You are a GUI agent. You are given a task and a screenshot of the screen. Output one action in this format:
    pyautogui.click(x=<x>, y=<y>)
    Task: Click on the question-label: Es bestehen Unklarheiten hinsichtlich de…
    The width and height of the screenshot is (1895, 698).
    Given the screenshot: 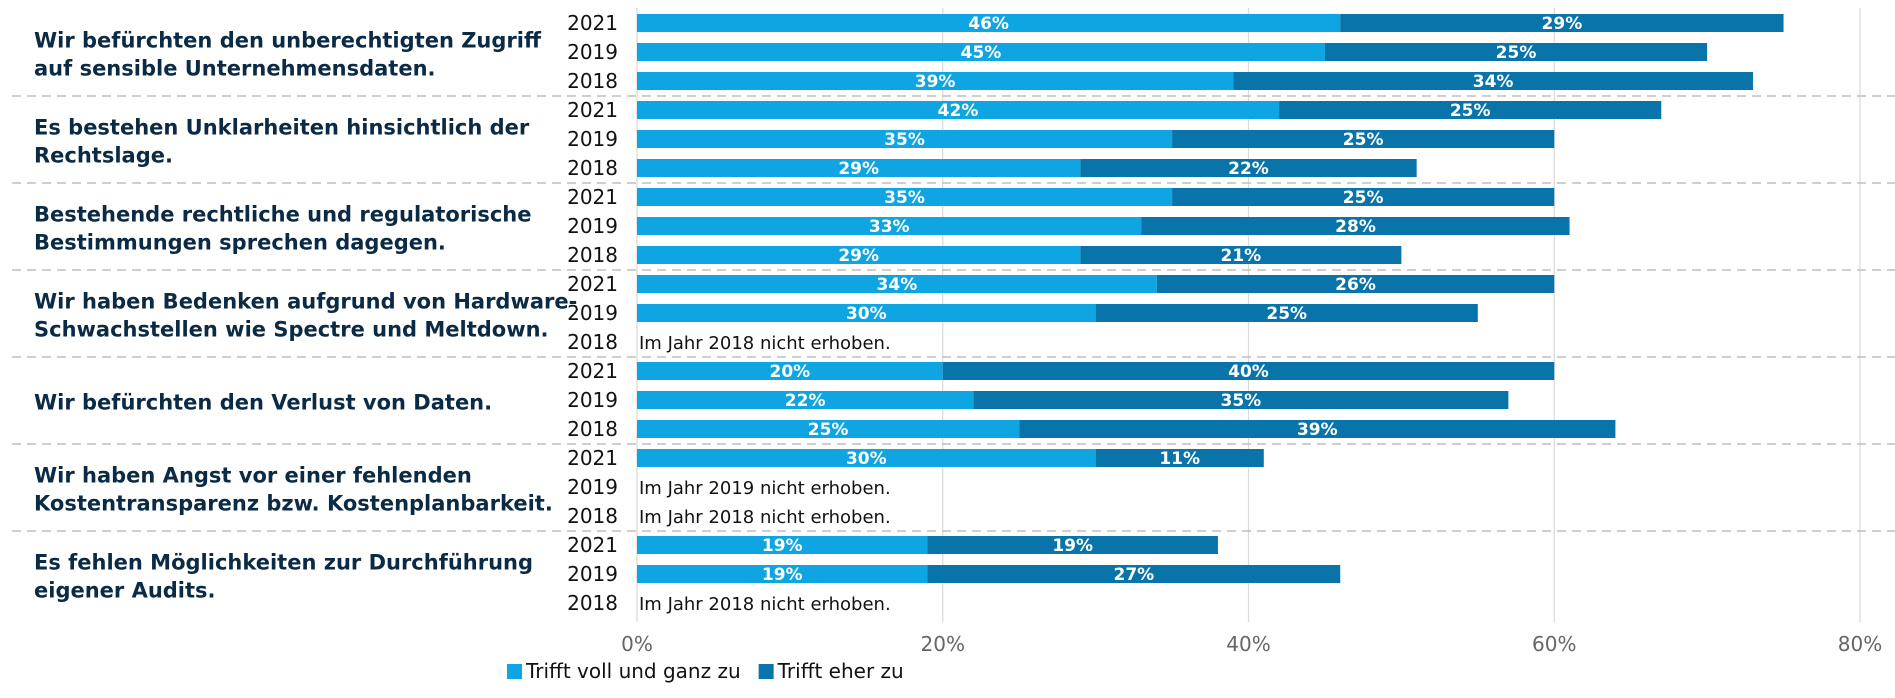 What is the action you would take?
    pyautogui.click(x=282, y=128)
    